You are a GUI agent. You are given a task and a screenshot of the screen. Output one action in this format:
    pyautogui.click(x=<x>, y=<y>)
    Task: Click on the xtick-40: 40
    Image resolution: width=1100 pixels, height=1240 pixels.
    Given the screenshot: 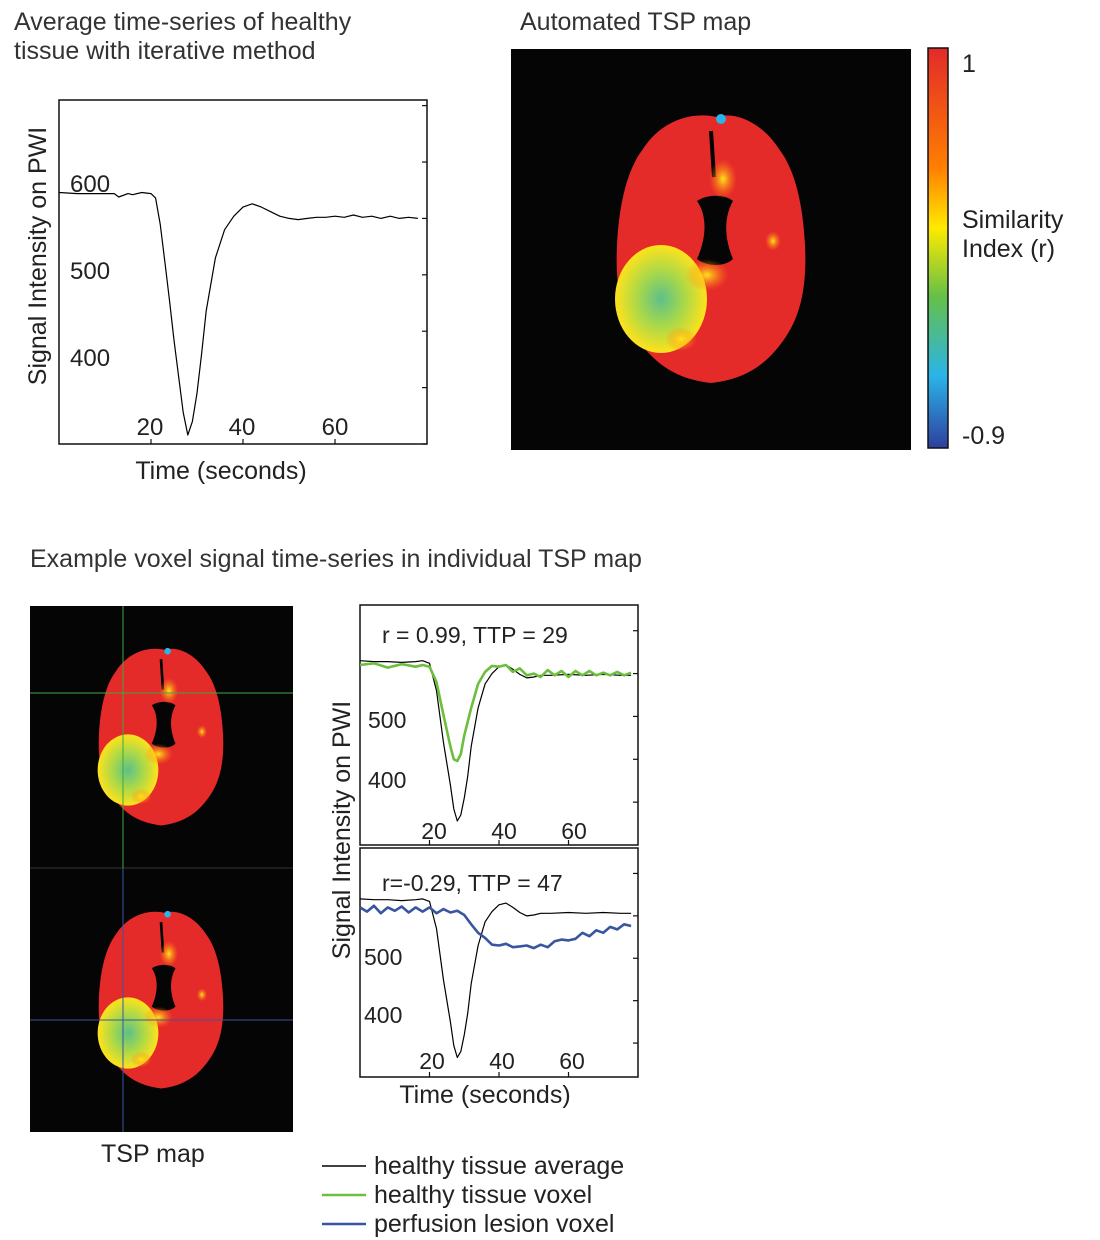 What is the action you would take?
    pyautogui.click(x=242, y=427)
    